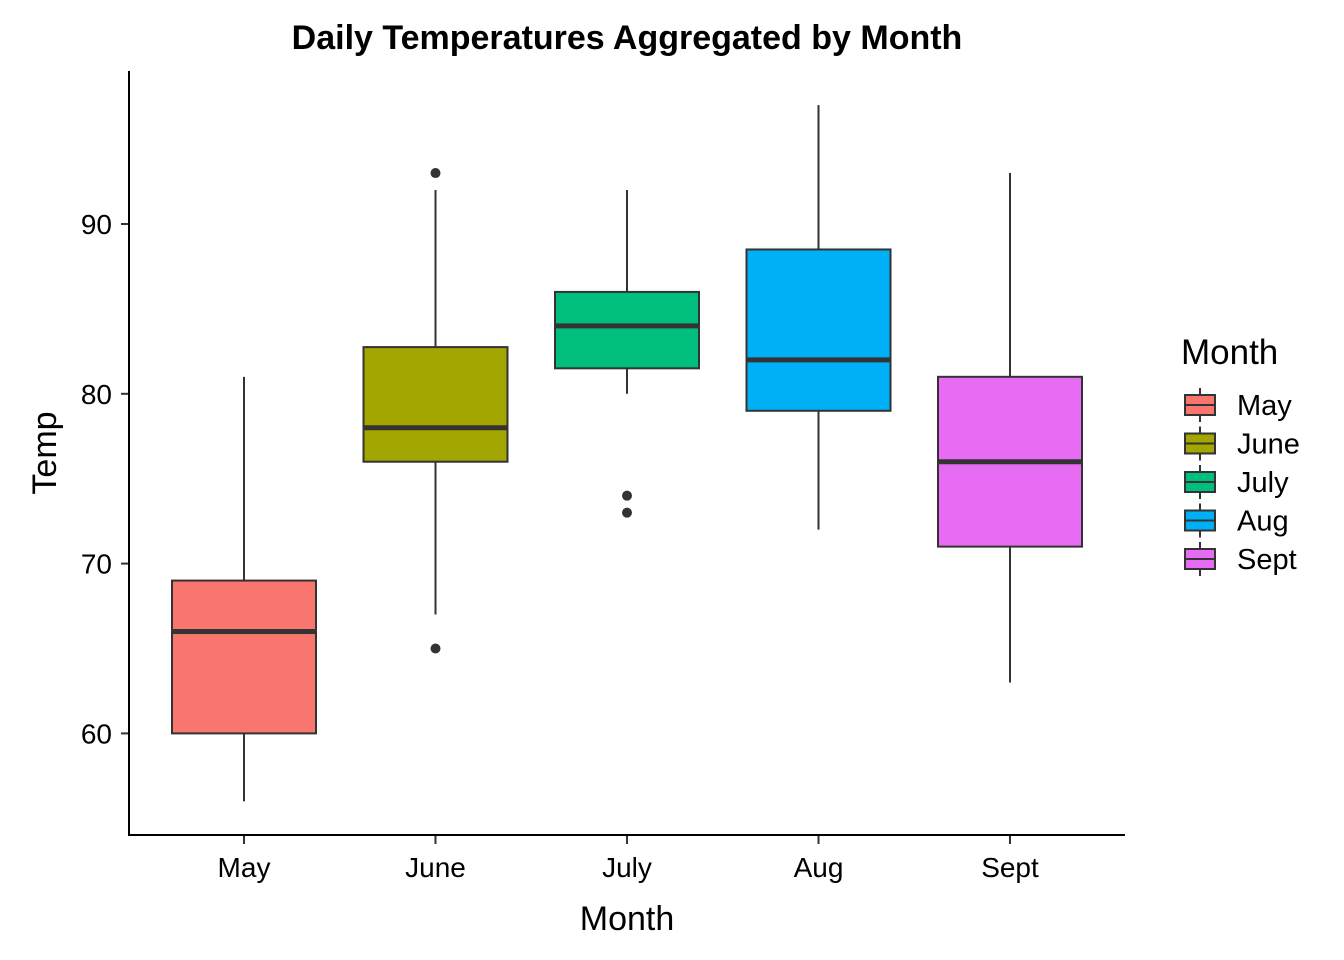 This screenshot has height=960, width=1344. What do you see at coordinates (1263, 483) in the screenshot?
I see `legend-label: July` at bounding box center [1263, 483].